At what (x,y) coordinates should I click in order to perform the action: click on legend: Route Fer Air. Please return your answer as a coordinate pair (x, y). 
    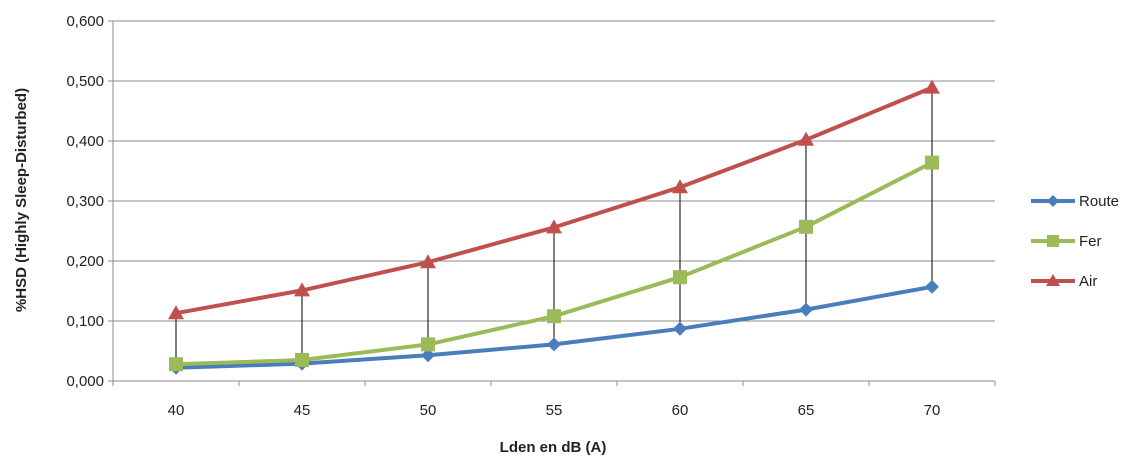
    Looking at the image, I should click on (1075, 241).